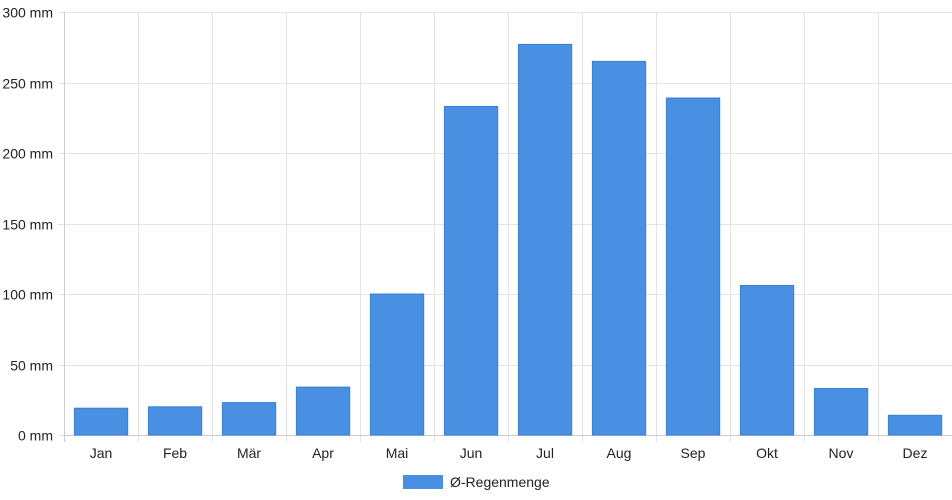 Image resolution: width=952 pixels, height=500 pixels. What do you see at coordinates (31, 366) in the screenshot?
I see `y-tick-label: 50 mm` at bounding box center [31, 366].